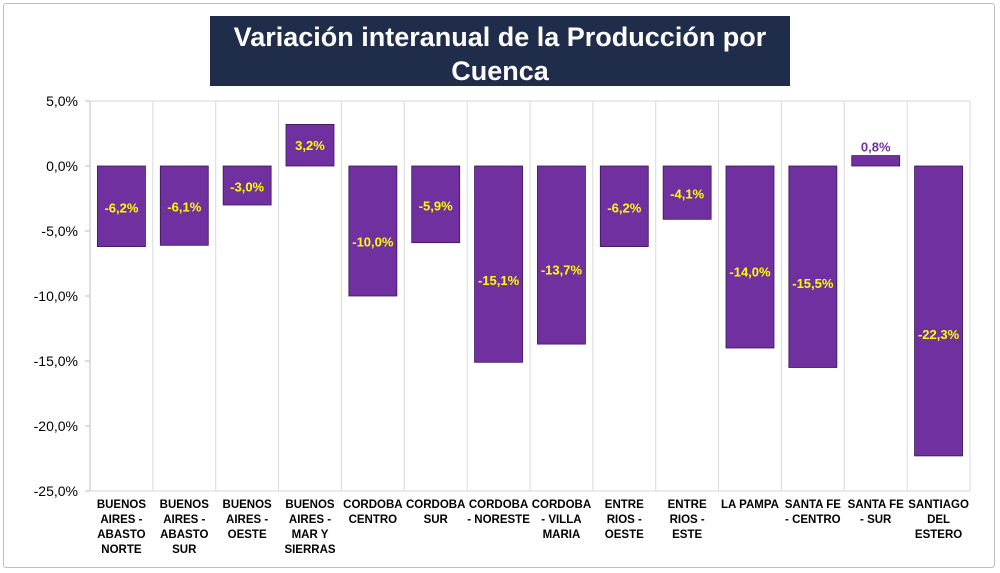 The height and width of the screenshot is (573, 1000). Describe the element at coordinates (750, 272) in the screenshot. I see `data-label: -14,0%` at that location.